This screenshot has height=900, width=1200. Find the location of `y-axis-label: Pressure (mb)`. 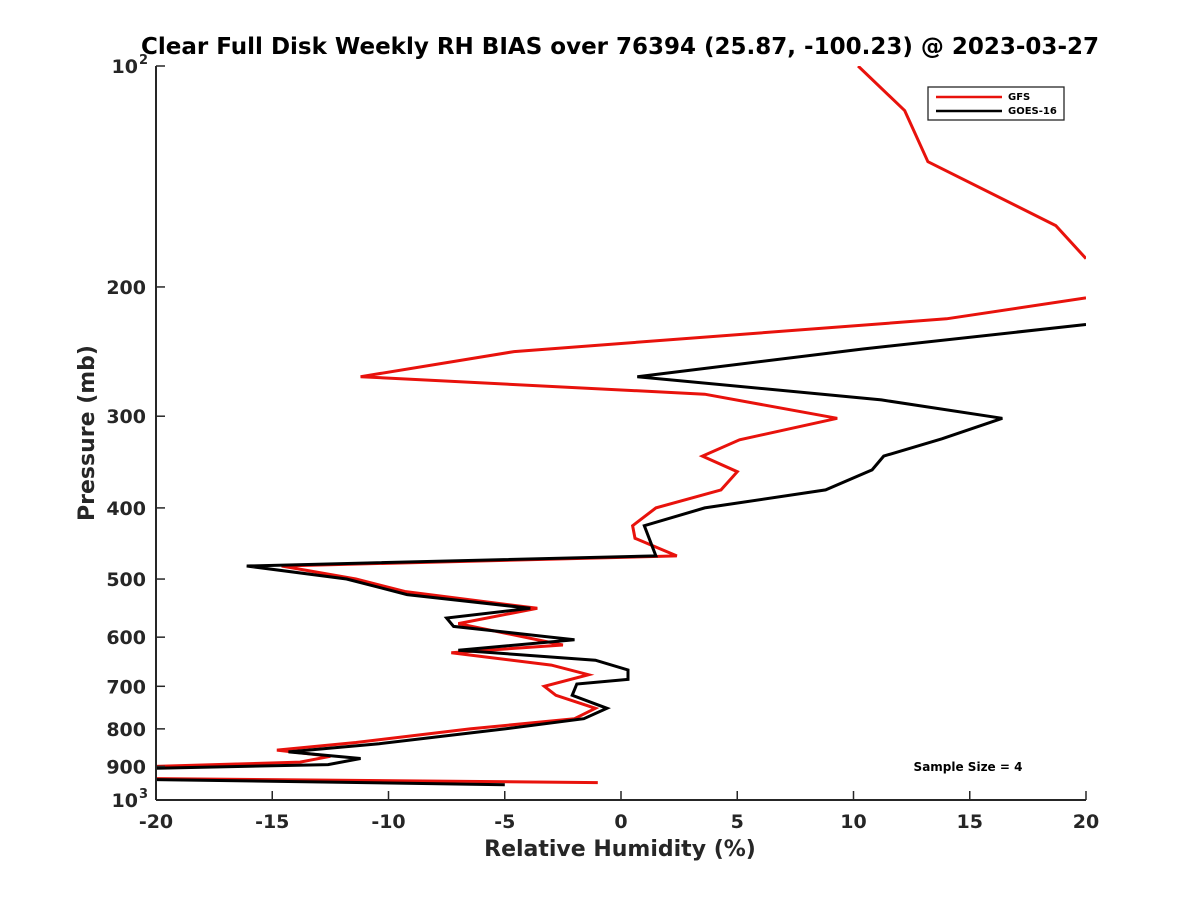

y-axis-label: Pressure (mb) is located at coordinates (87, 433).